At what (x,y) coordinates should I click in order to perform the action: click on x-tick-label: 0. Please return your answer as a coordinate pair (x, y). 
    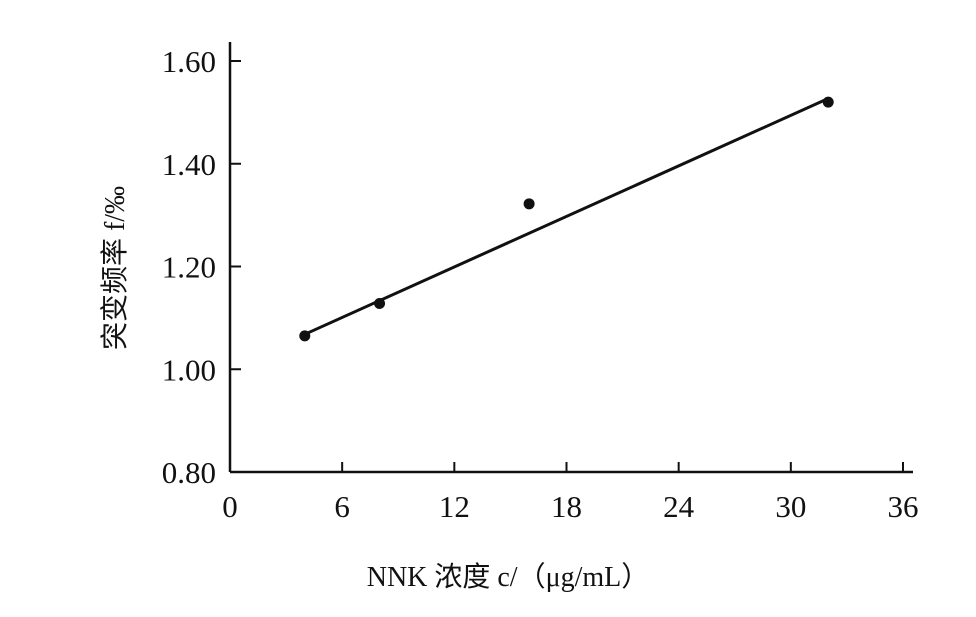
    Looking at the image, I should click on (230, 506).